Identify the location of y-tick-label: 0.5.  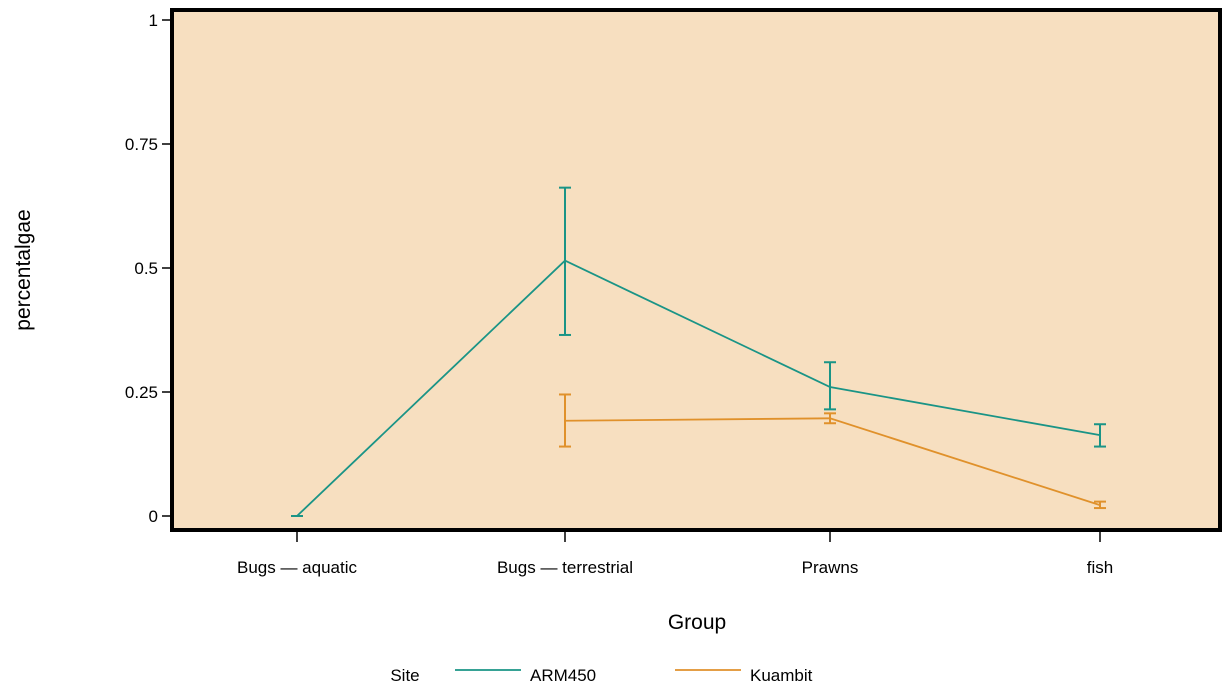
(146, 268).